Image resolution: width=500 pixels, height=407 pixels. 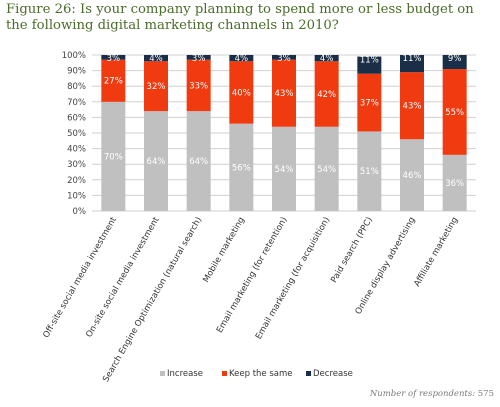 I want to click on x-category-label: Mobile marketing, so click(x=224, y=249).